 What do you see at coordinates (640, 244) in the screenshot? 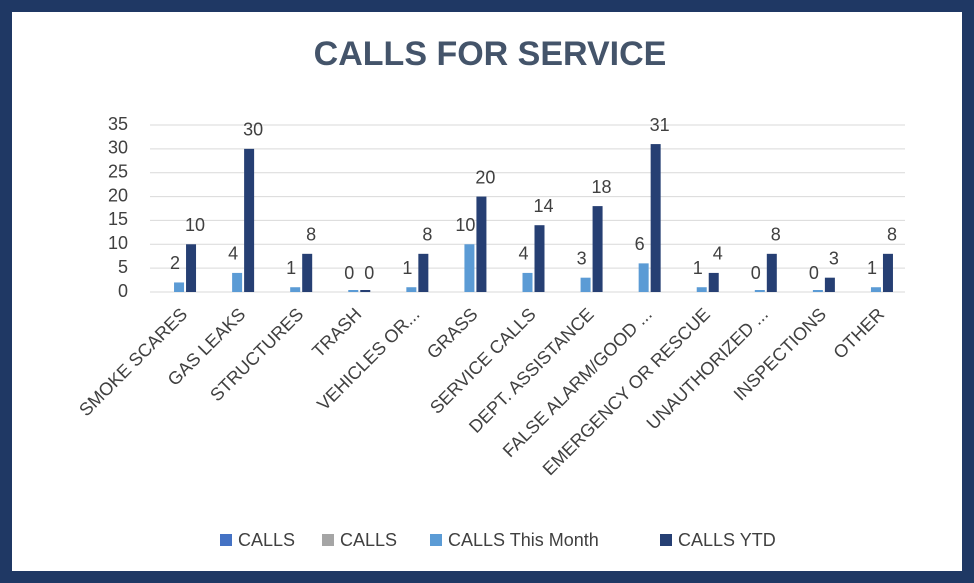
I see `data-label: 6` at bounding box center [640, 244].